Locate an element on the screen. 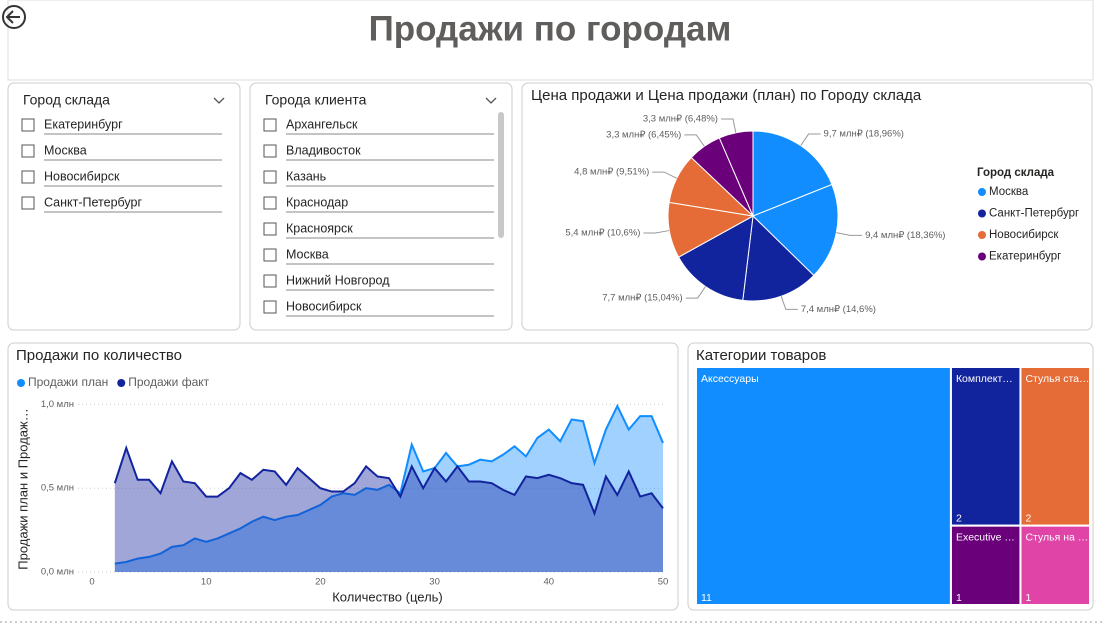  x-tick-label: 20 is located at coordinates (320, 582).